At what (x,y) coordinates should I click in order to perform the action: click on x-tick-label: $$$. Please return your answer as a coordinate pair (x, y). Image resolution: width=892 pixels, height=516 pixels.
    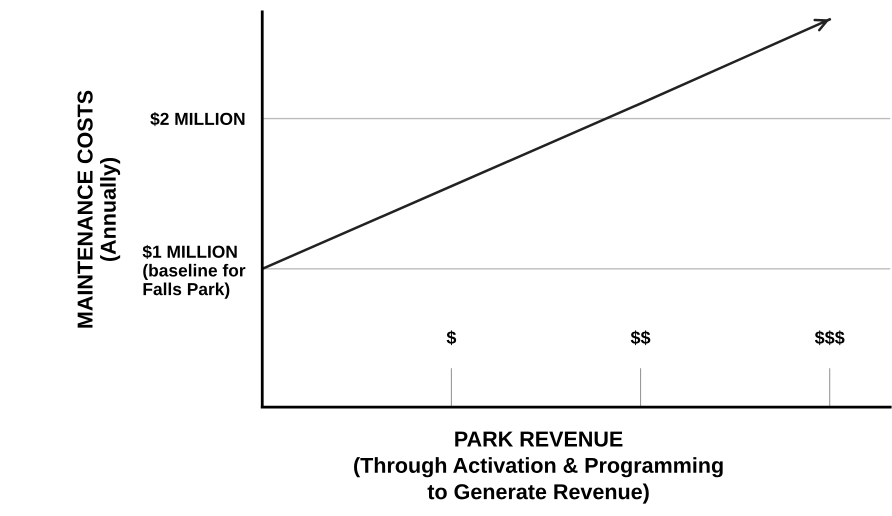
    Looking at the image, I should click on (829, 338).